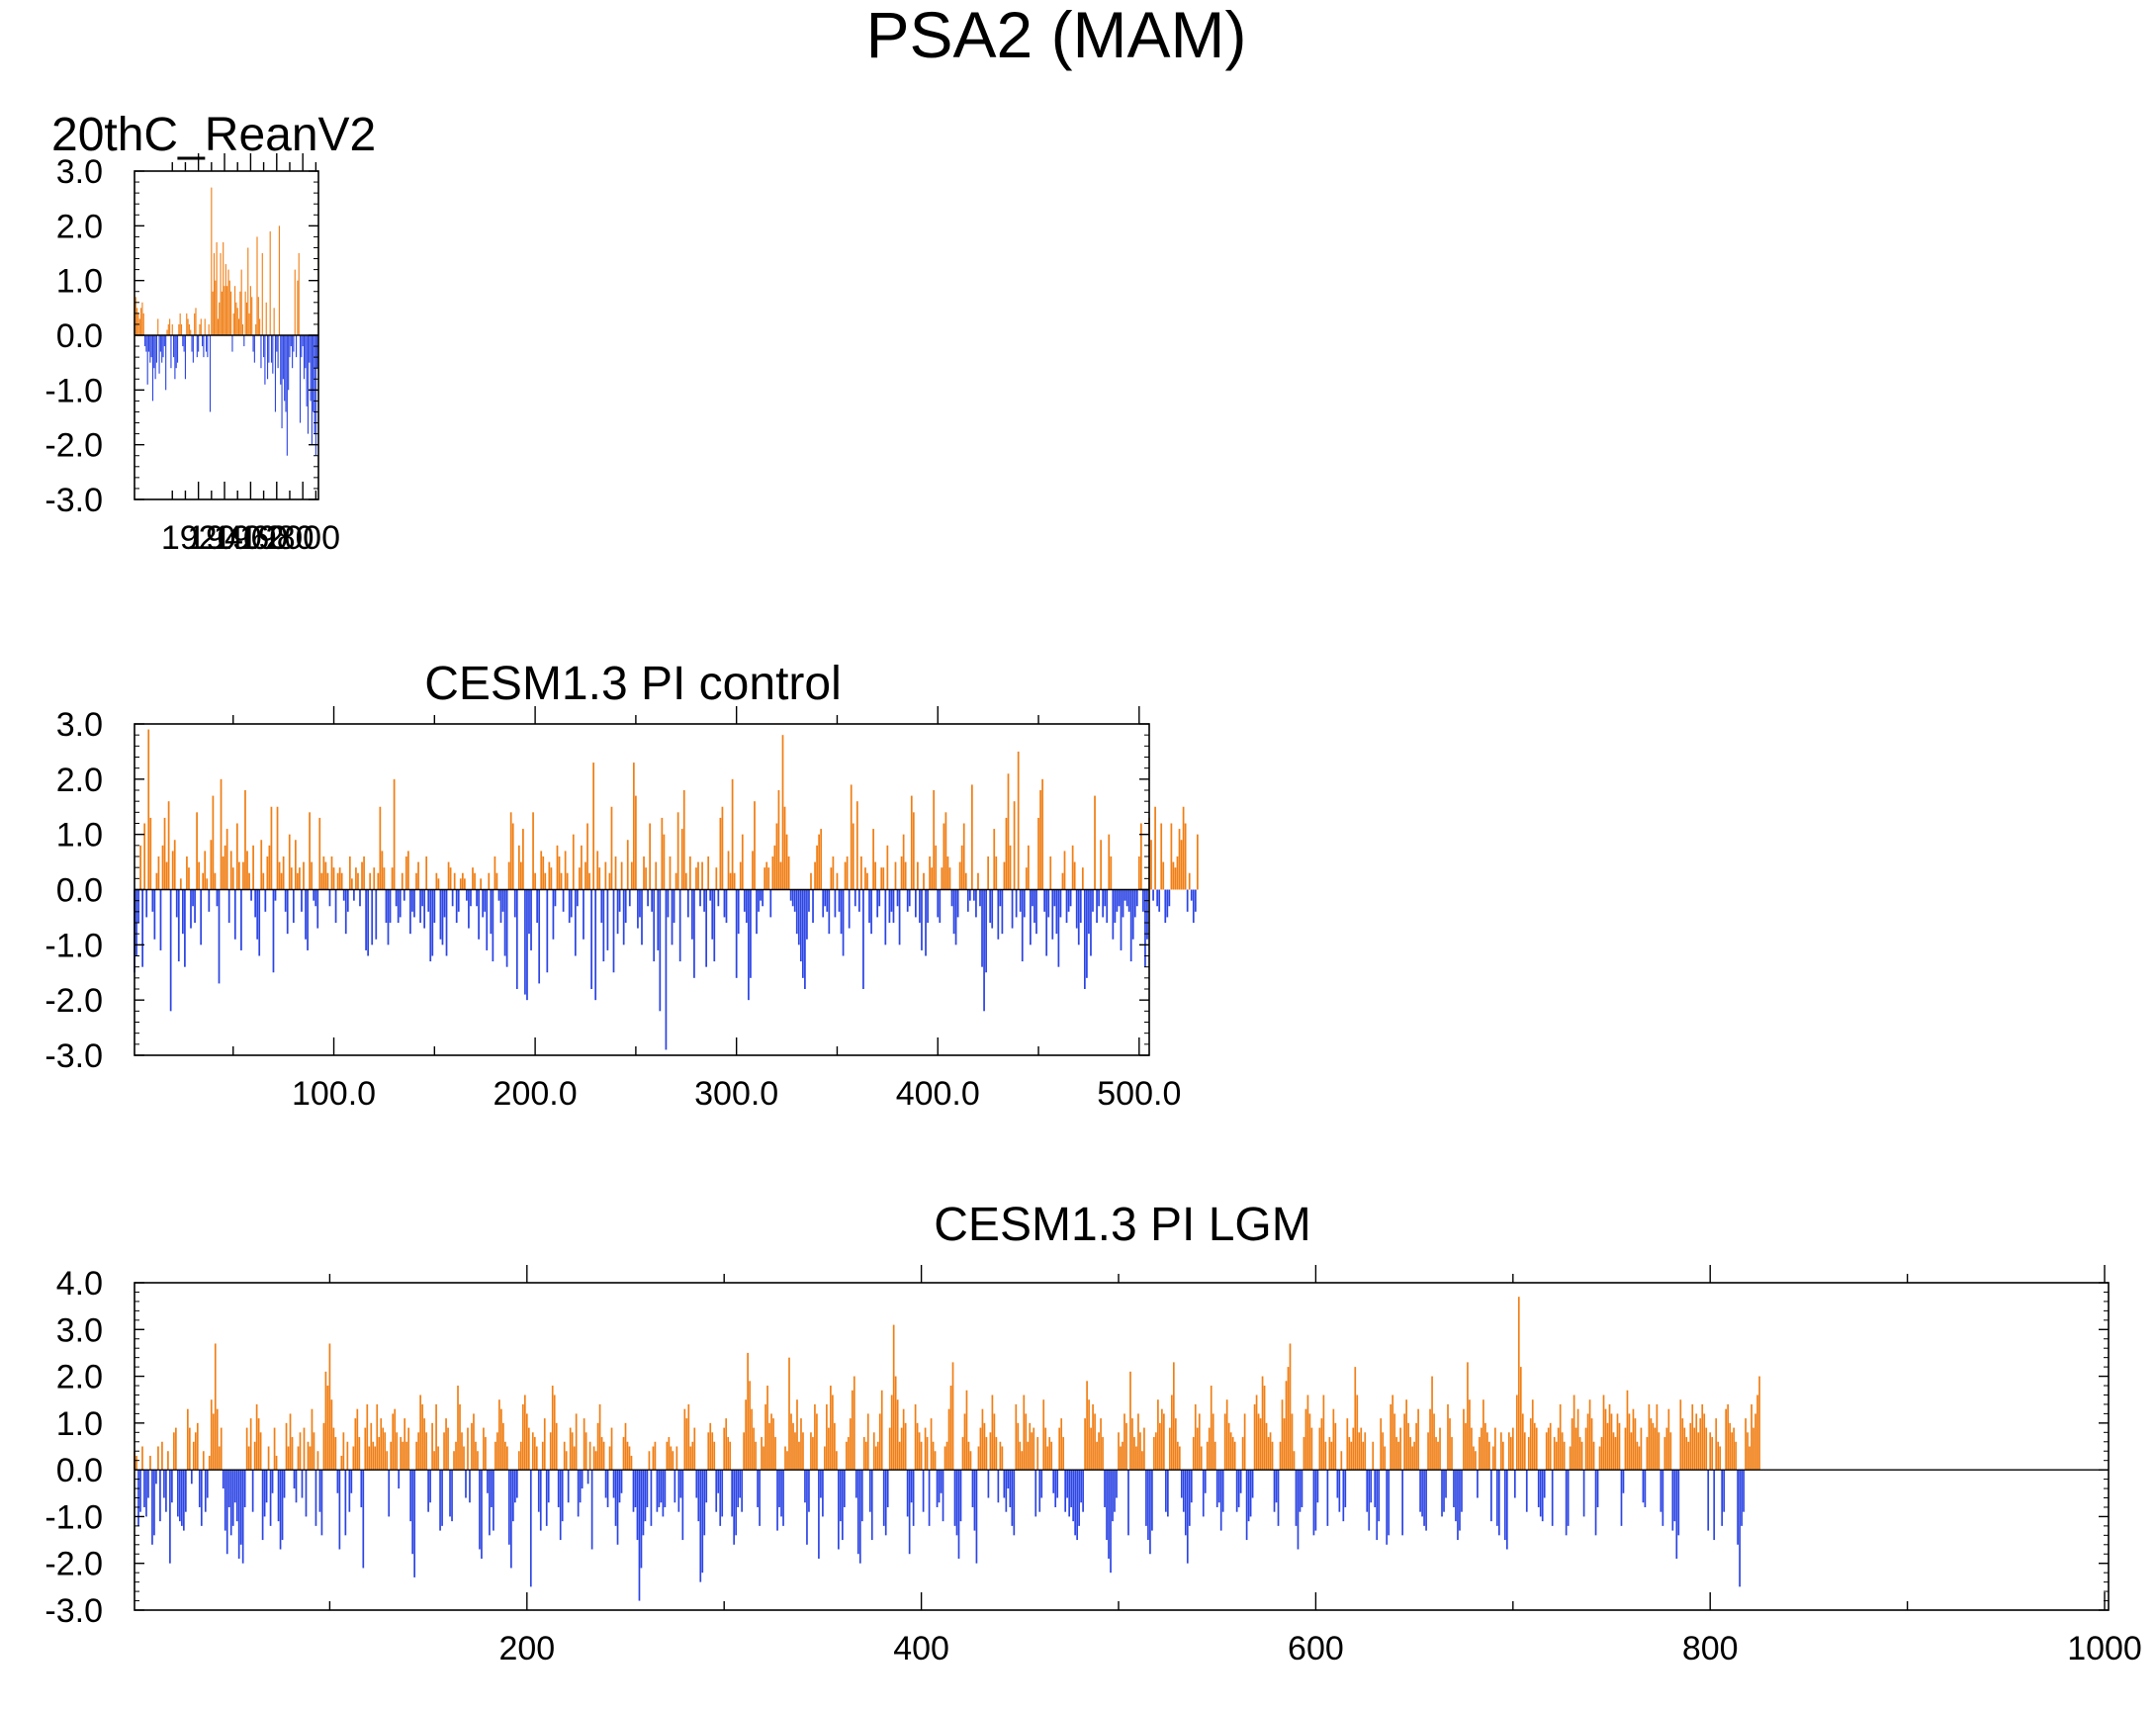 This screenshot has height=1710, width=2156. I want to click on y-tick-label: 3.0, so click(79, 1330).